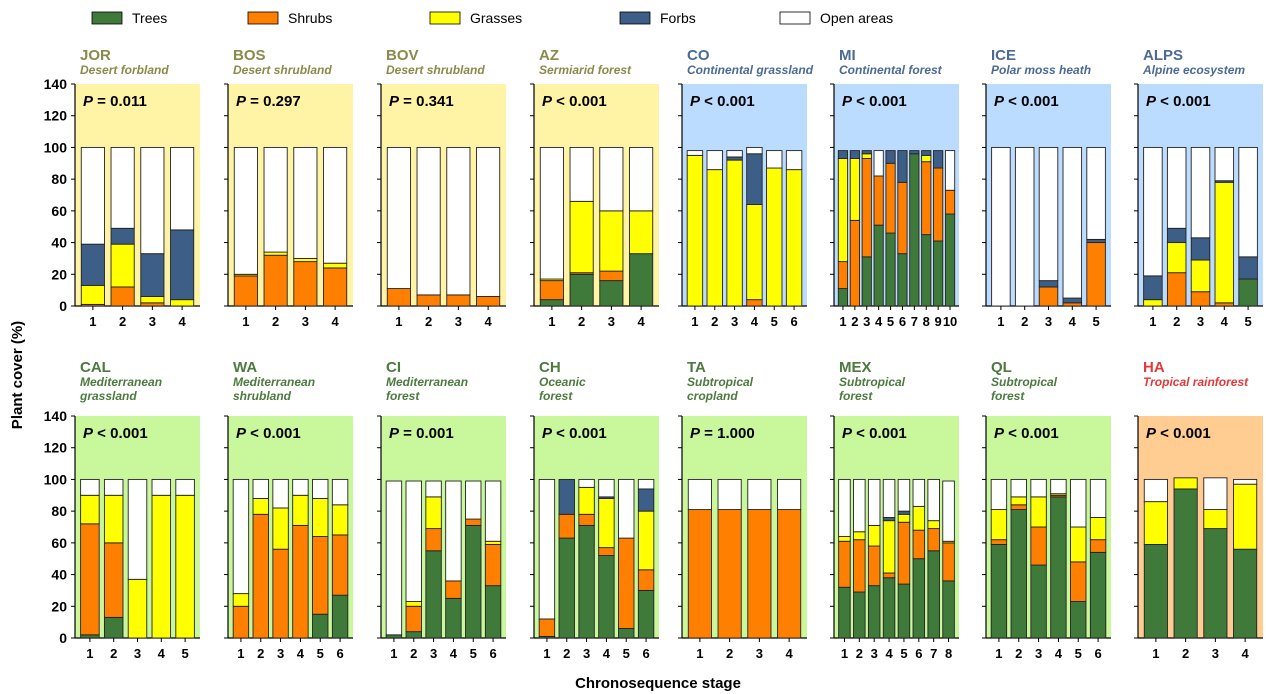  Describe the element at coordinates (403, 396) in the screenshot. I see `site-description: forest` at that location.